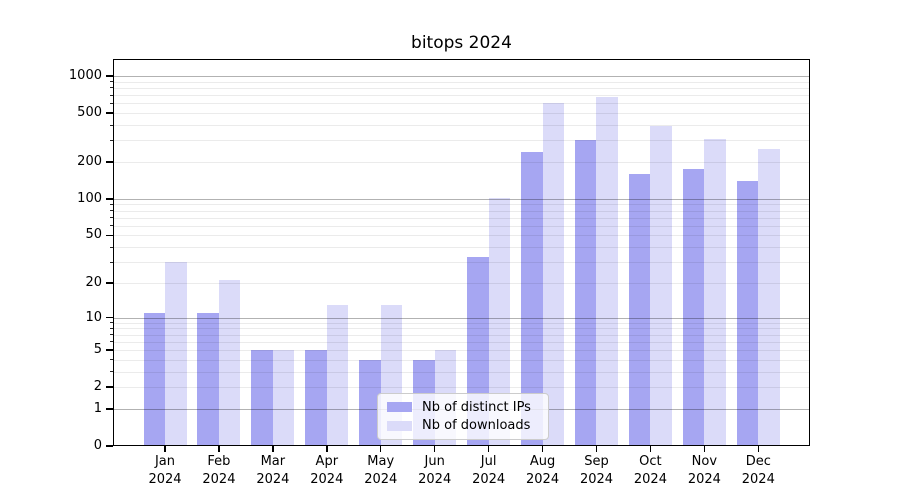 This screenshot has height=500, width=900. What do you see at coordinates (553, 274) in the screenshot?
I see `bar-downloads-aug` at bounding box center [553, 274].